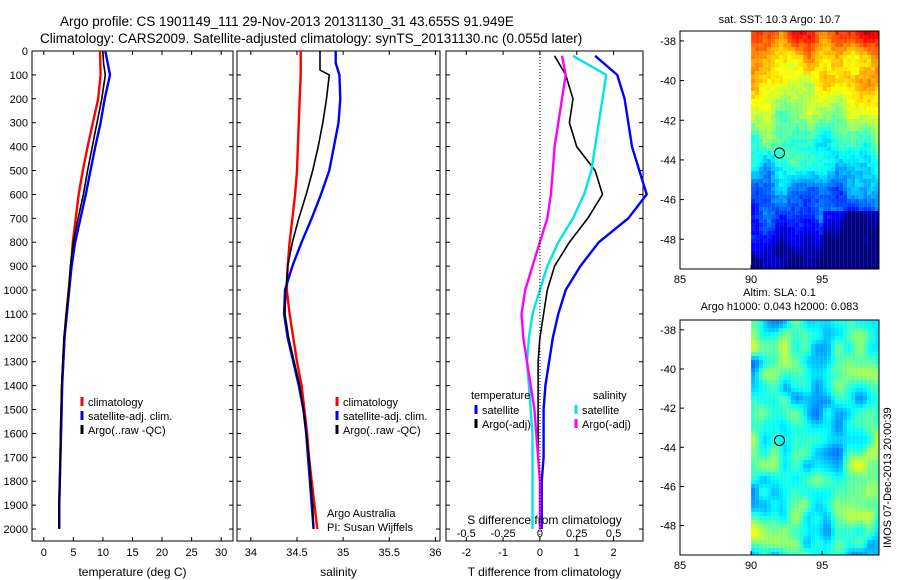 Image resolution: width=900 pixels, height=580 pixels. I want to click on map-border, so click(779, 150).